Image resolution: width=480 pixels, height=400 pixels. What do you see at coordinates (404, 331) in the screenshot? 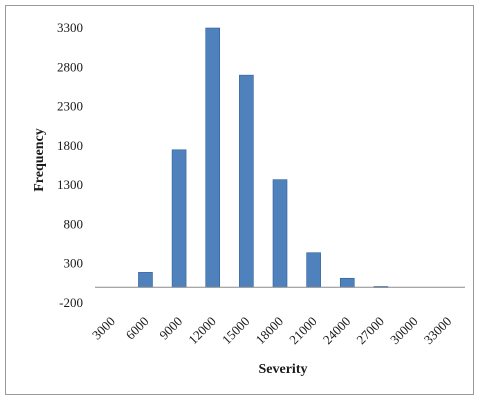
I see `x-tick-label: 30000` at bounding box center [404, 331].